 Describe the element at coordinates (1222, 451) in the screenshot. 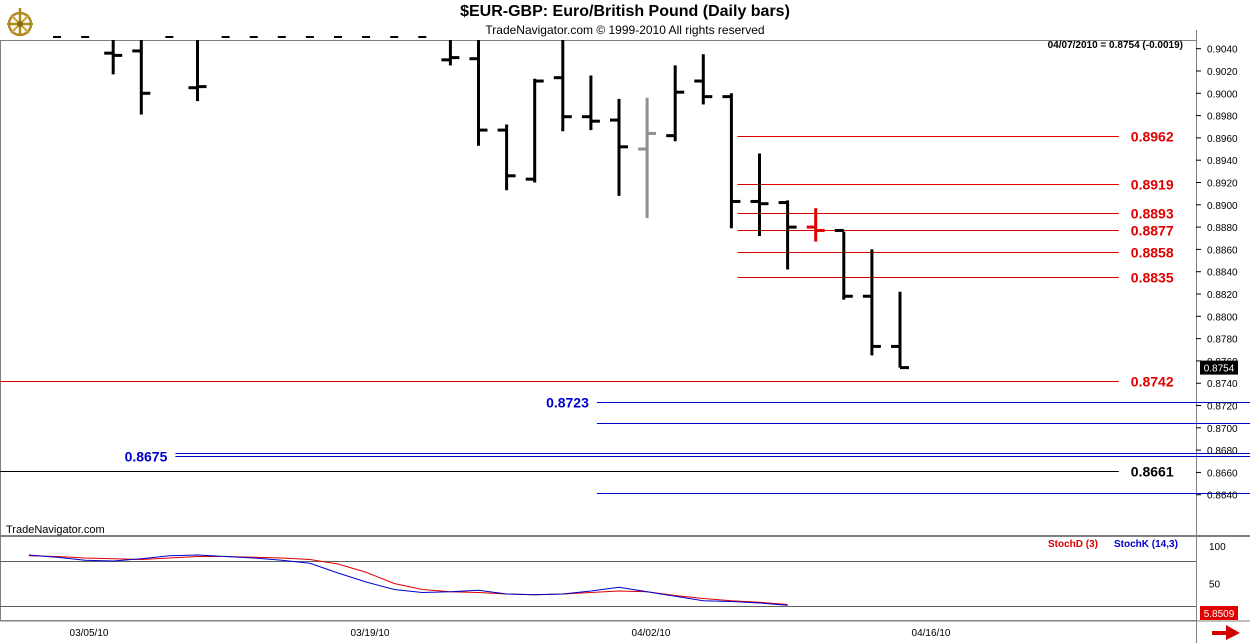

I see `price-tick-label: 0.8680` at that location.